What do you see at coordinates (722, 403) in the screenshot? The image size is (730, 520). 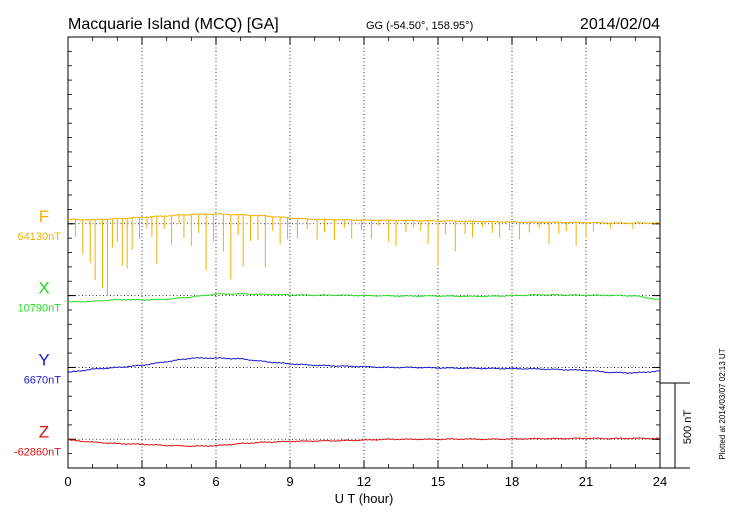 I see `plotted-at-note: Plotted at 2014/03/07 02:13 UT` at bounding box center [722, 403].